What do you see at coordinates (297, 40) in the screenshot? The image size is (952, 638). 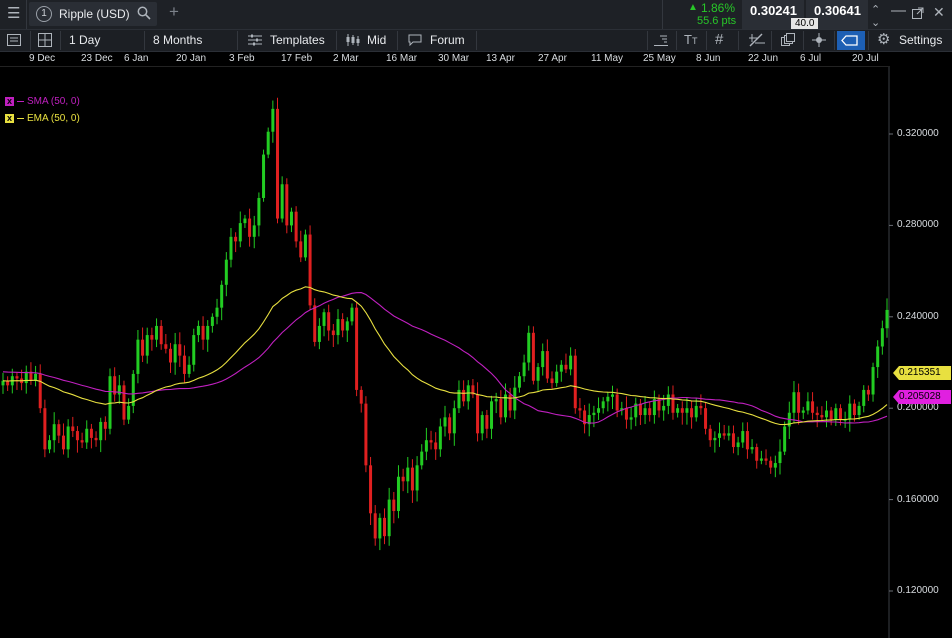 I see `templates-button: Templates` at bounding box center [297, 40].